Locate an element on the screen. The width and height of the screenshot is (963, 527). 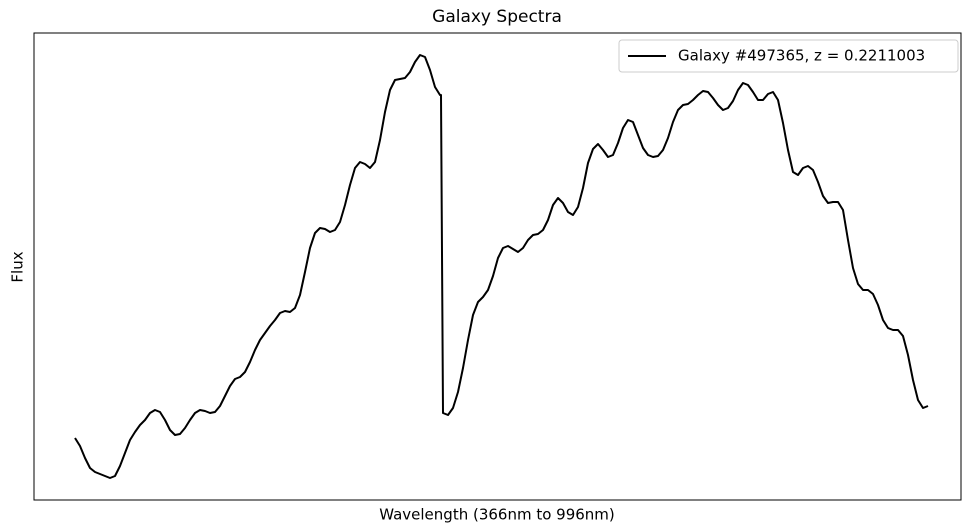
legend-label: Galaxy #497365, z = 0.2211003 is located at coordinates (801, 56).